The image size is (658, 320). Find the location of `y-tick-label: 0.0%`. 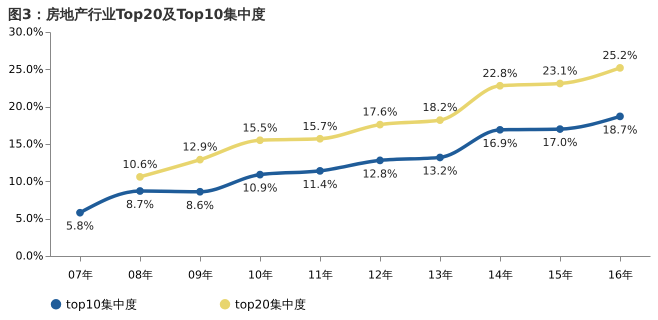

y-tick-label: 0.0% is located at coordinates (30, 256).